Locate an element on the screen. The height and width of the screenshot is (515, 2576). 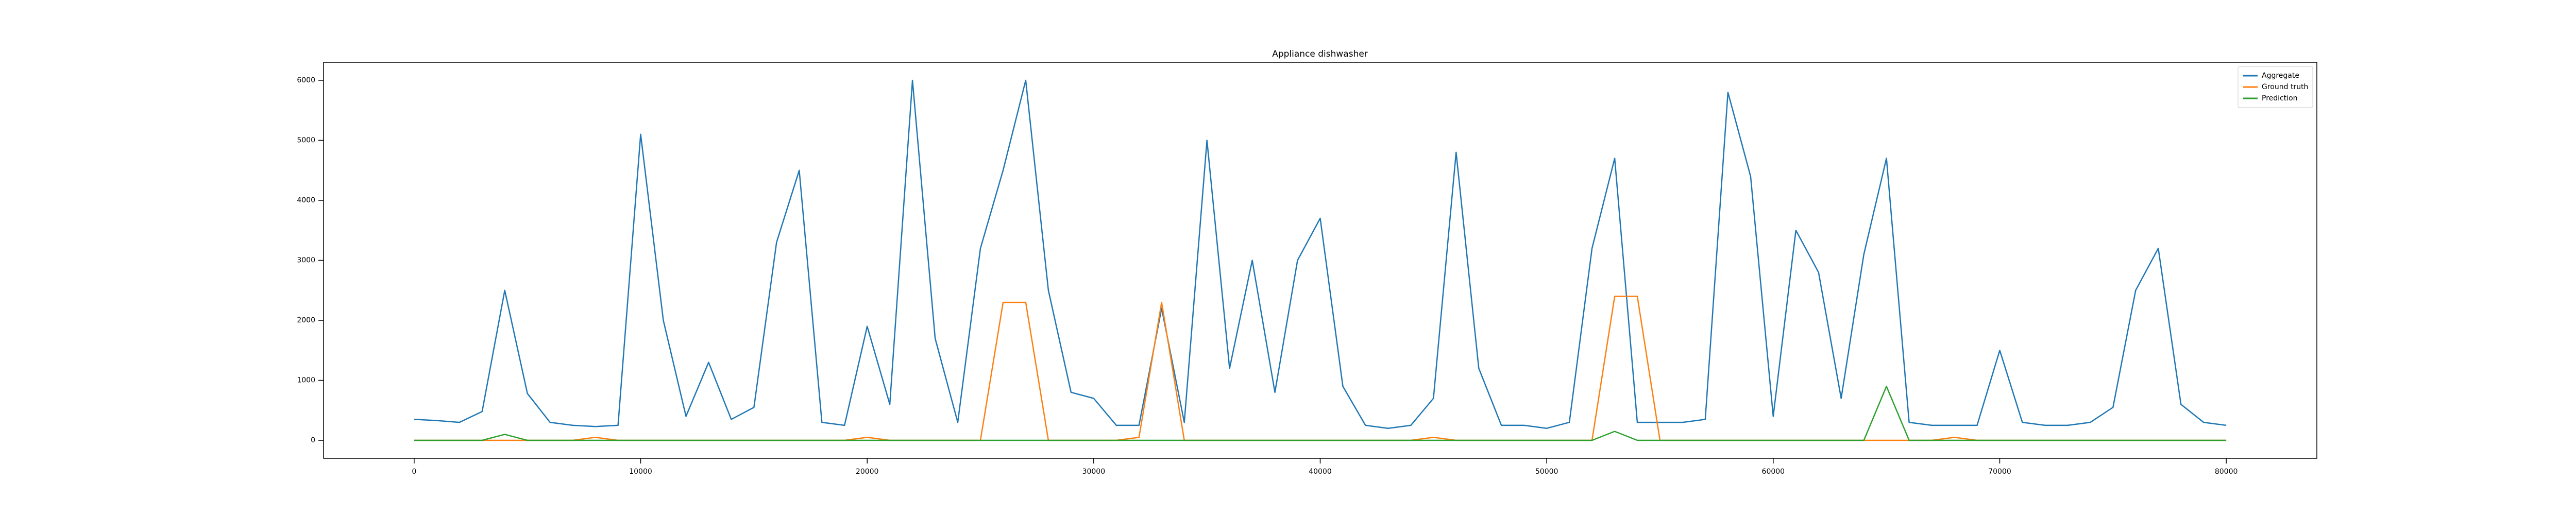
x-tick-label: 80000 is located at coordinates (2226, 472).